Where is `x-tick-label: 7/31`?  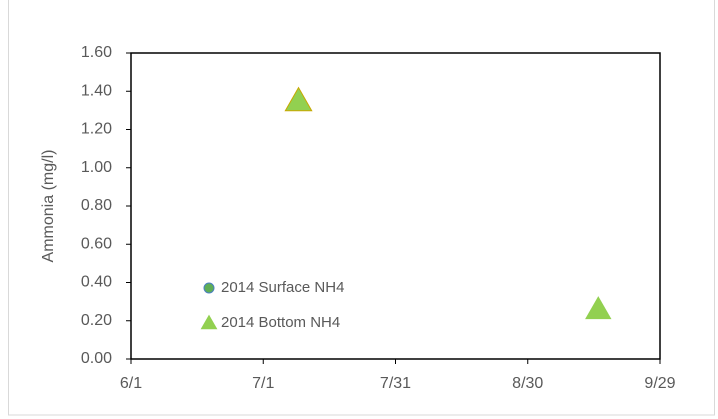
x-tick-label: 7/31 is located at coordinates (395, 383).